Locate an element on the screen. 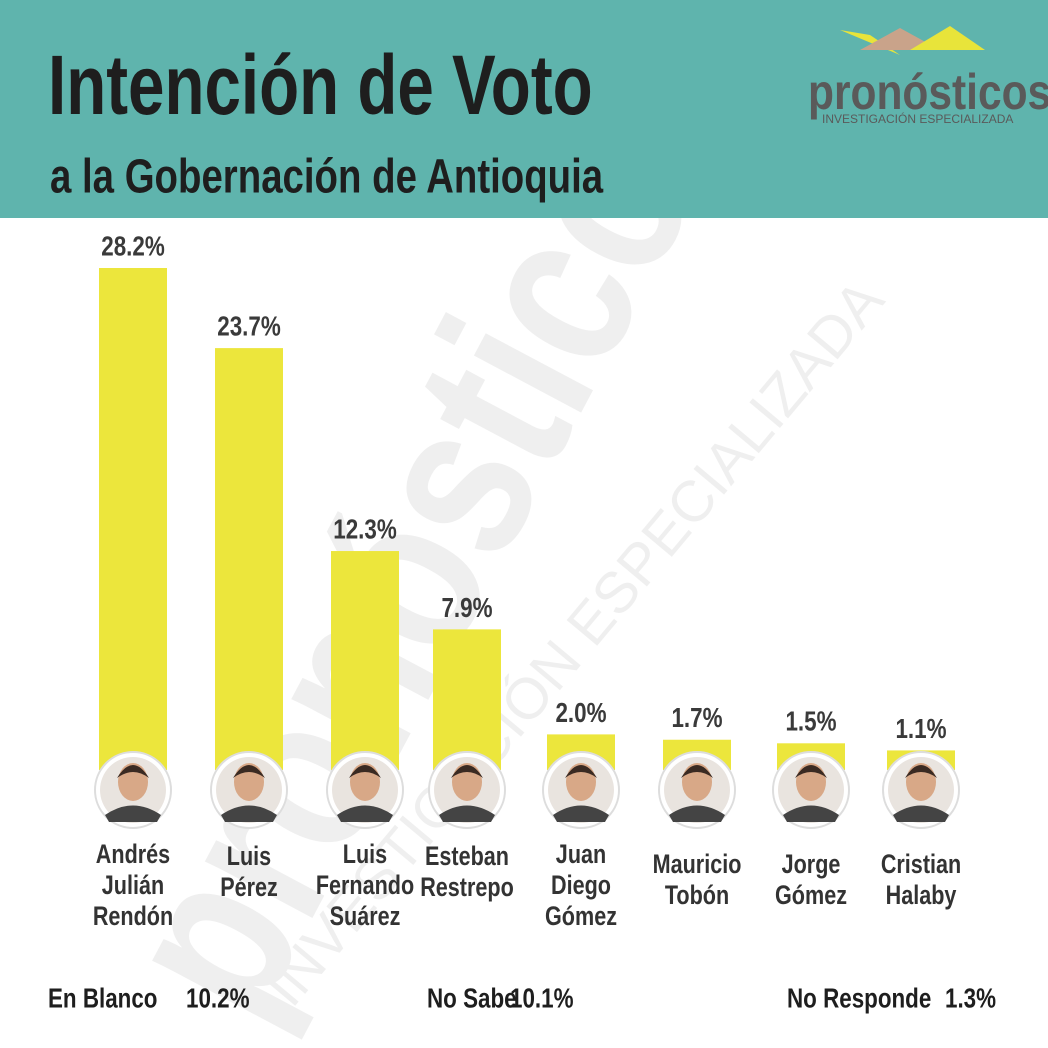  category-label: Rendón is located at coordinates (133, 917).